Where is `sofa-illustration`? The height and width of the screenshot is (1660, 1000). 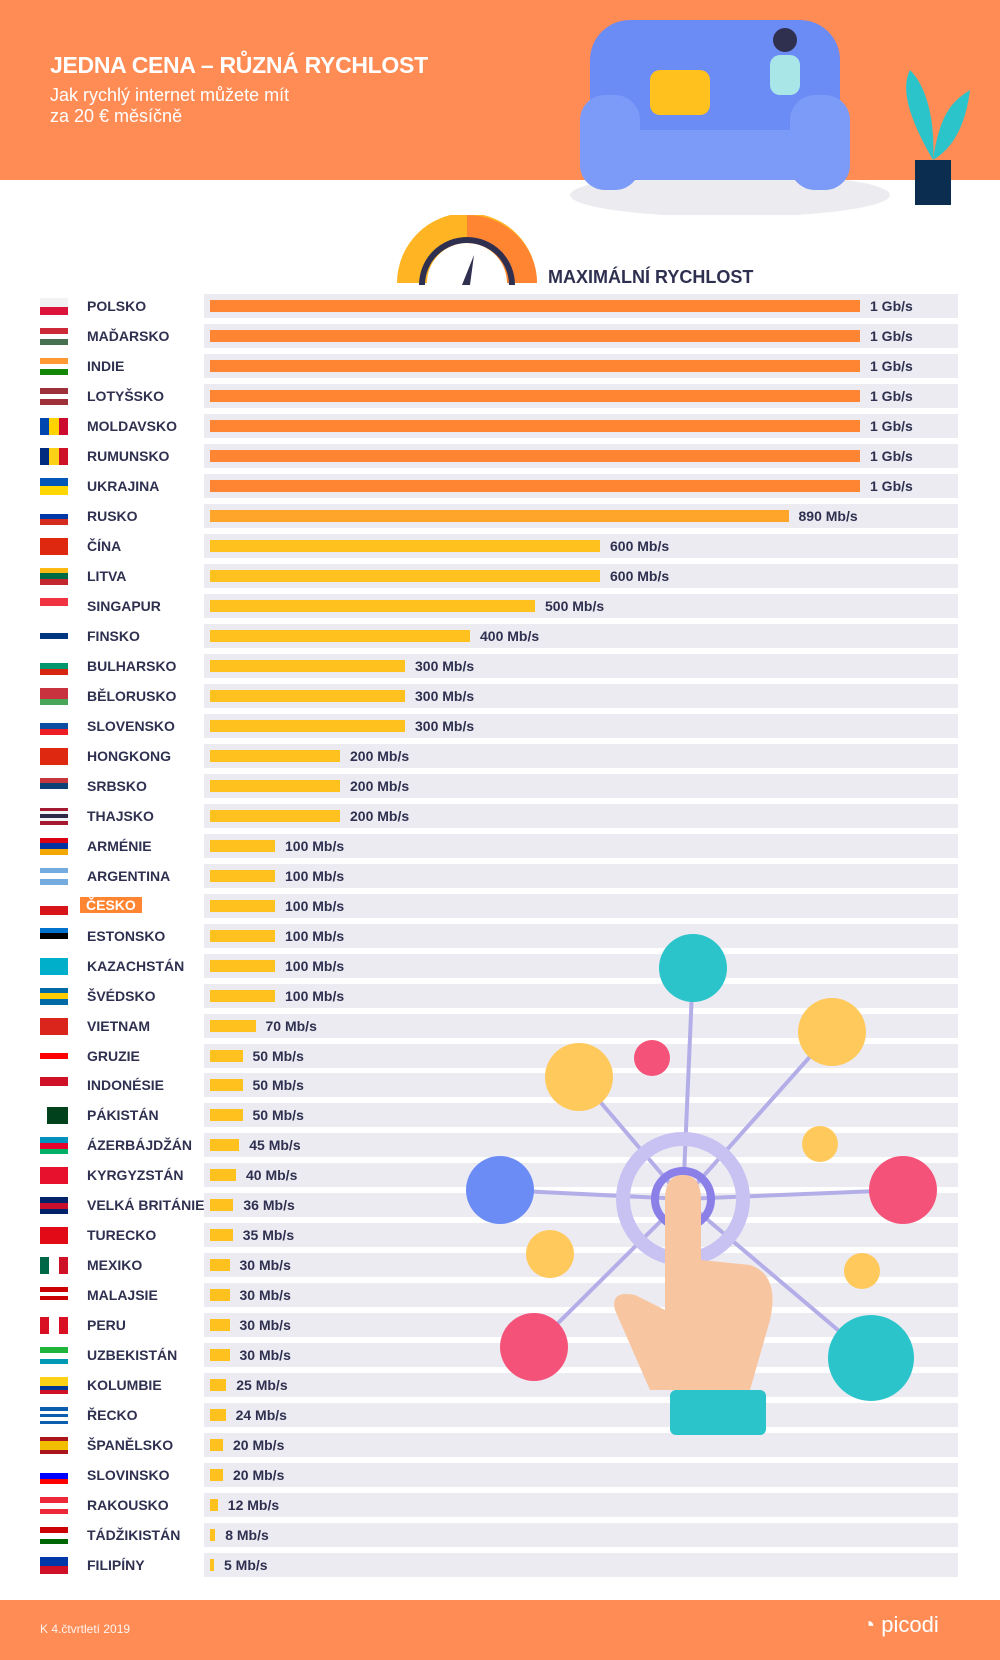
sofa-illustration is located at coordinates (770, 117).